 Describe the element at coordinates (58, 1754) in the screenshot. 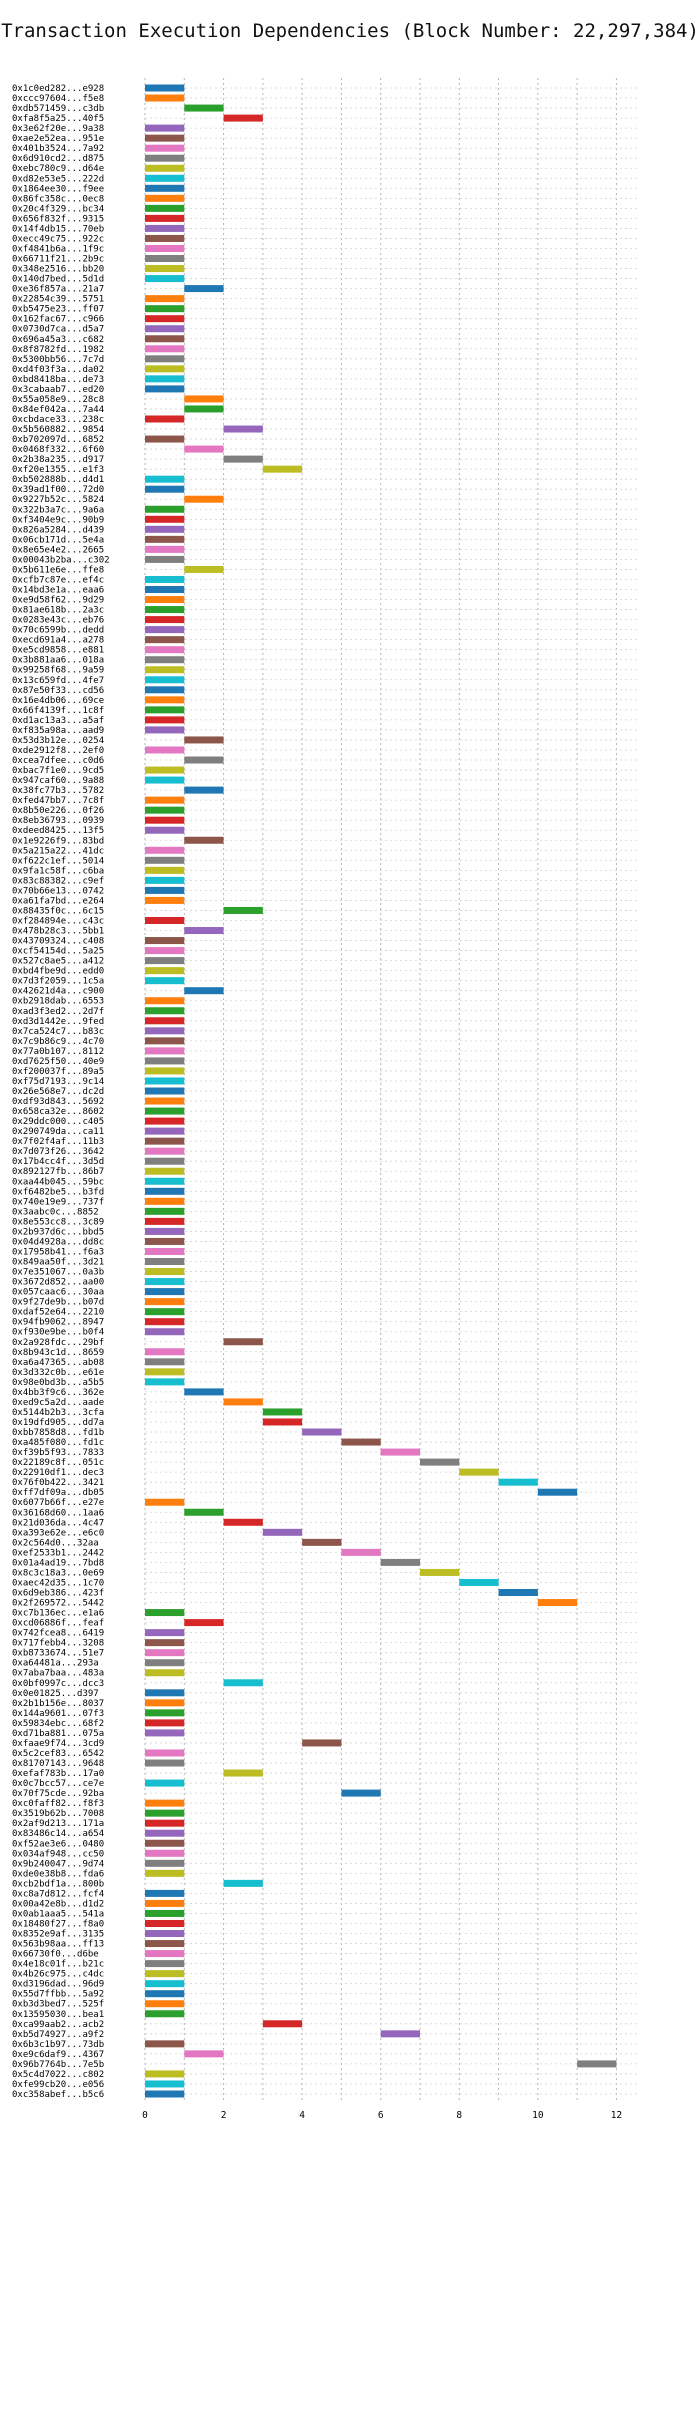

I see `y-tick-label: 0x5c2cef83...6542` at that location.